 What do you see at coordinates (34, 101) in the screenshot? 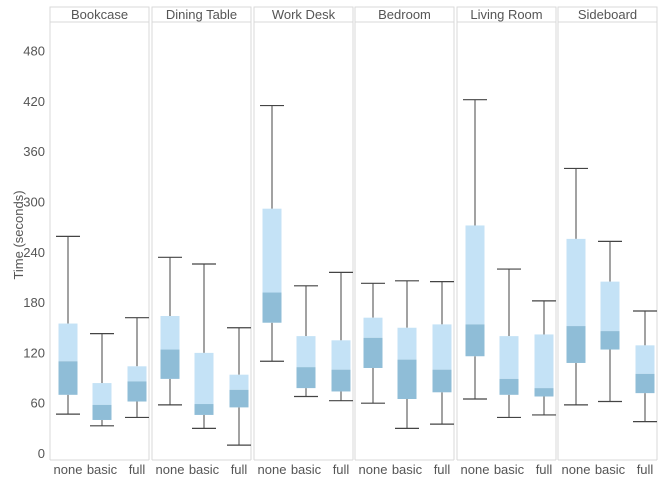
I see `y-tick-label-7: 420` at bounding box center [34, 101].